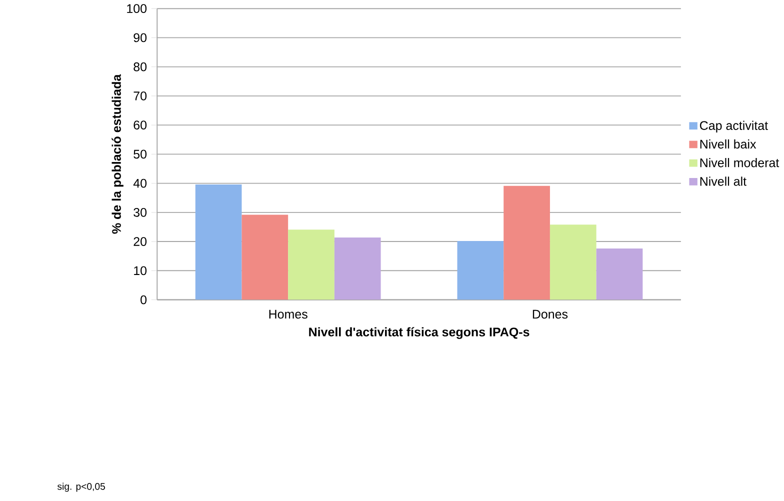  Describe the element at coordinates (550, 314) in the screenshot. I see `x-tick-label: Dones` at that location.